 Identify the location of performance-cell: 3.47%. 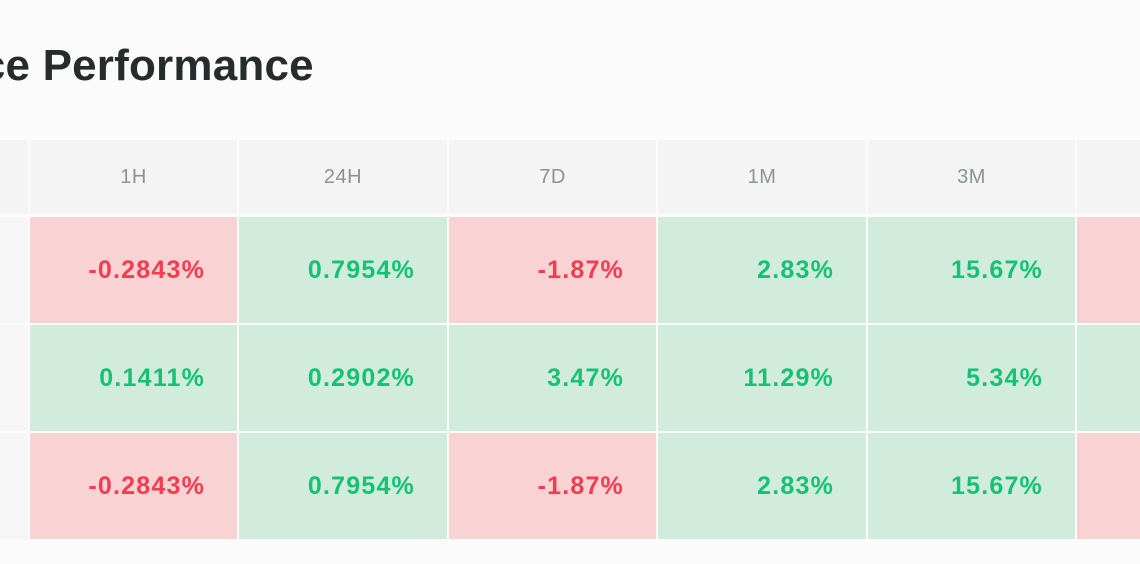
(552, 378).